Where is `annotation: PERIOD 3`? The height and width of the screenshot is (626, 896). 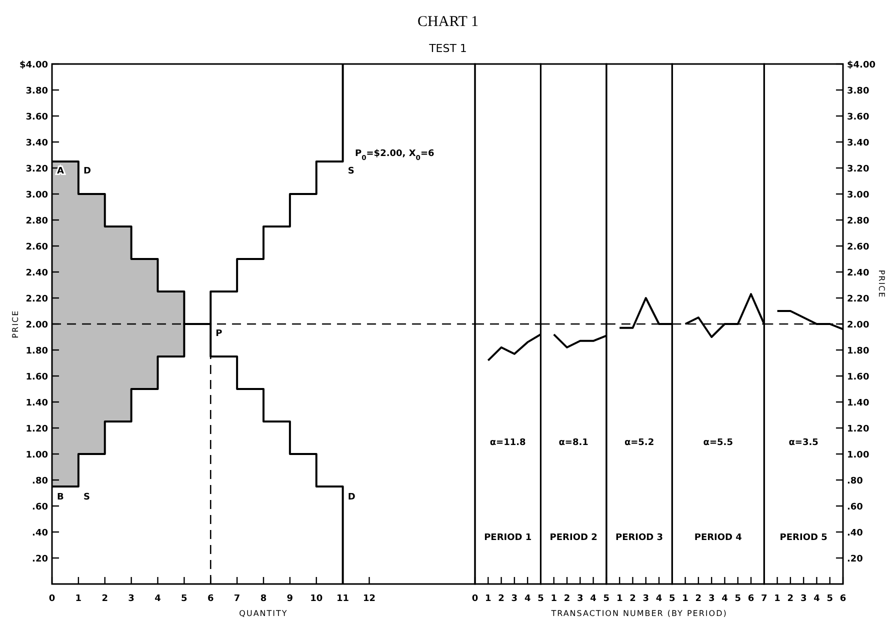 annotation: PERIOD 3 is located at coordinates (640, 538).